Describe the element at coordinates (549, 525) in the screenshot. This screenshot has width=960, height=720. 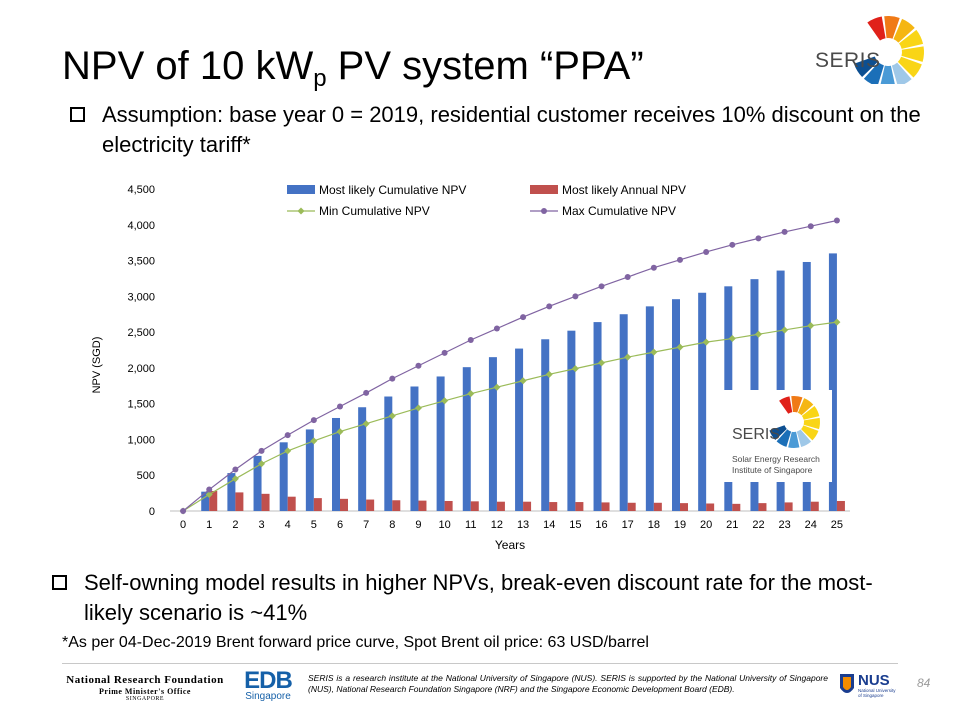
I see `x-tick-label: 14` at that location.